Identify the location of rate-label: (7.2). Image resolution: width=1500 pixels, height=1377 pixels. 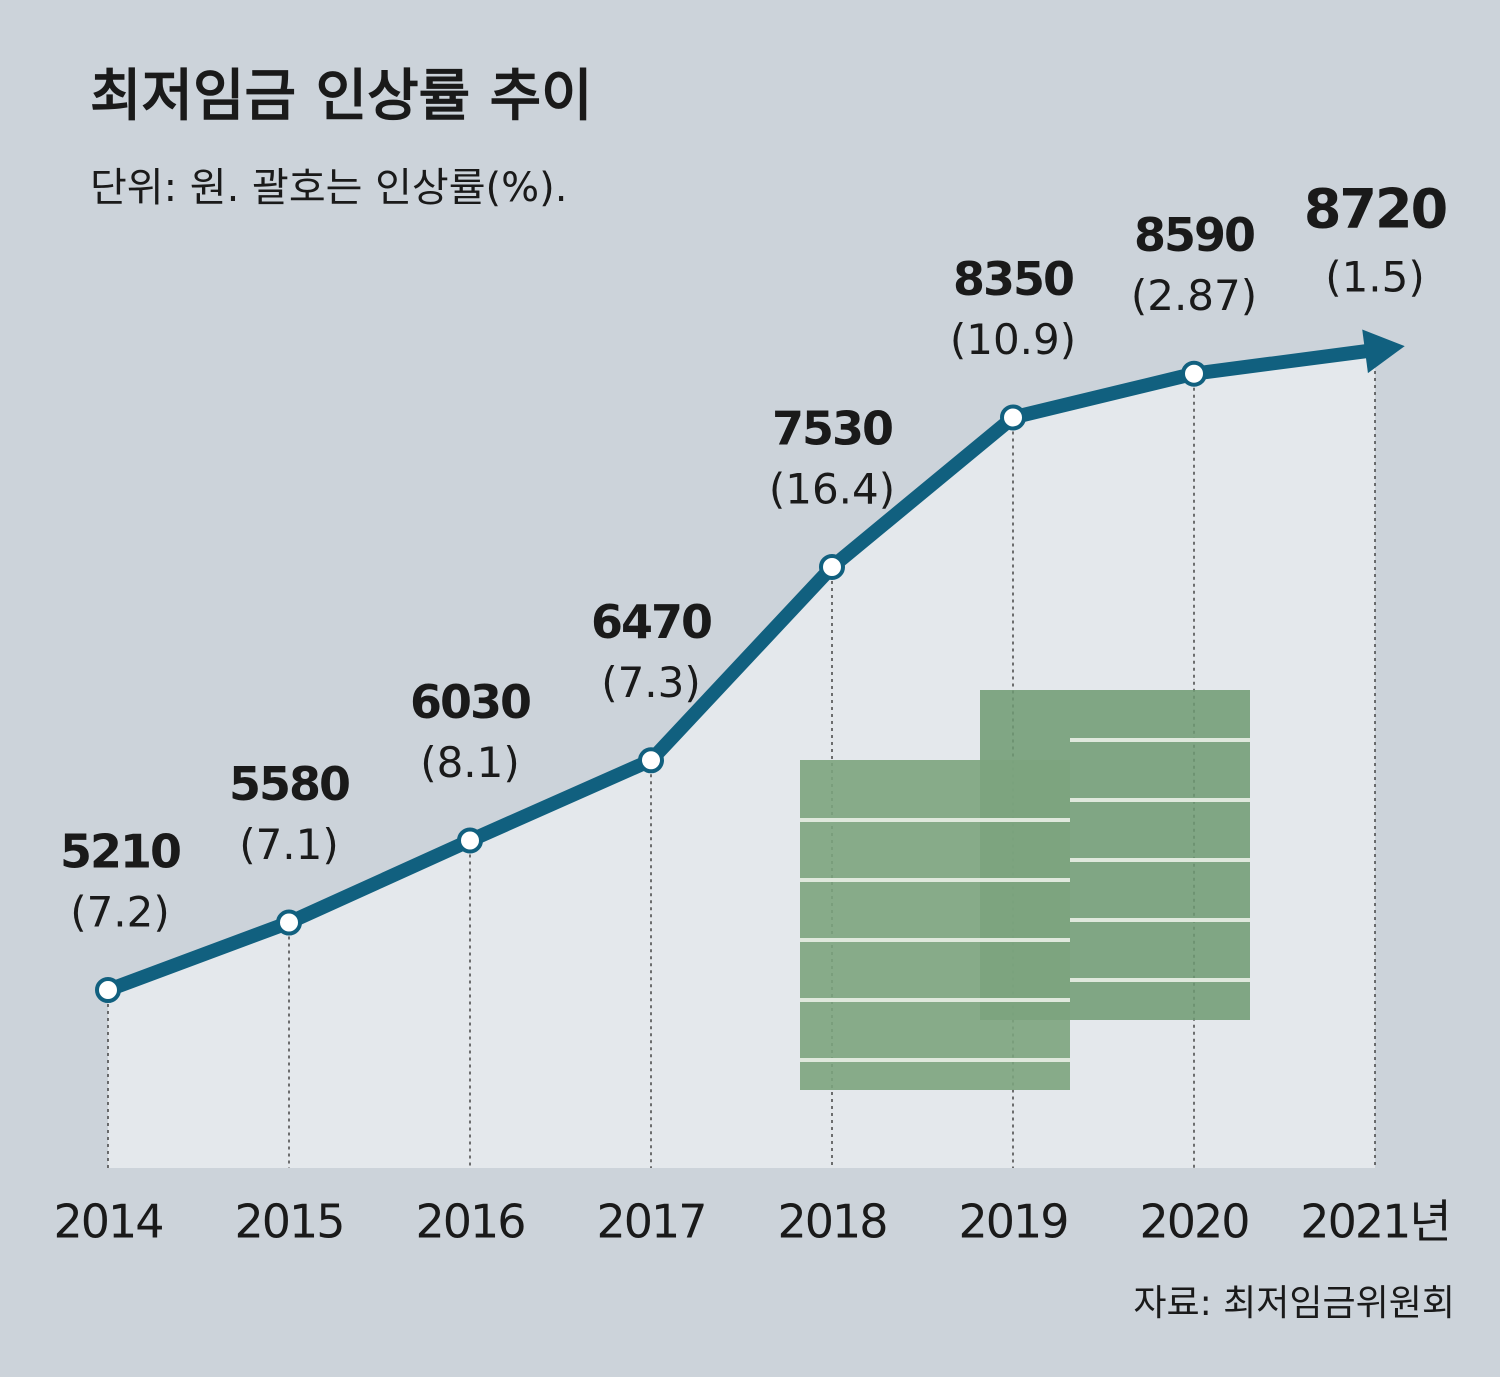
(120, 912).